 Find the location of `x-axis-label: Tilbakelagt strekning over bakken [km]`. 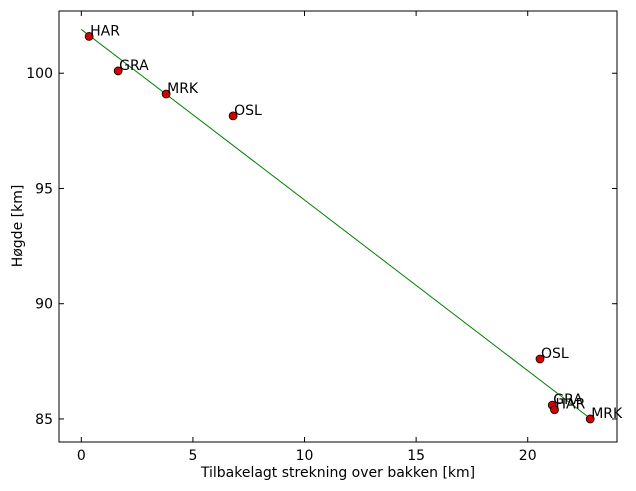

x-axis-label: Tilbakelagt strekning over bakken [km] is located at coordinates (337, 473).